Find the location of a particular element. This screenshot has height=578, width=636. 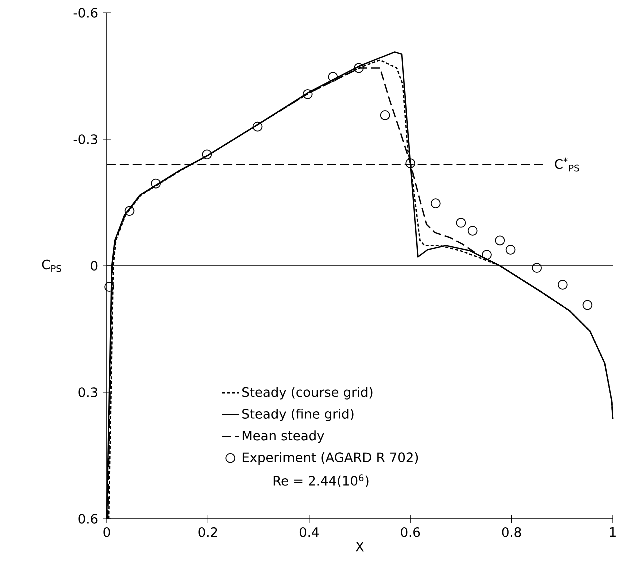

x-tick-label: 0 is located at coordinates (107, 533).